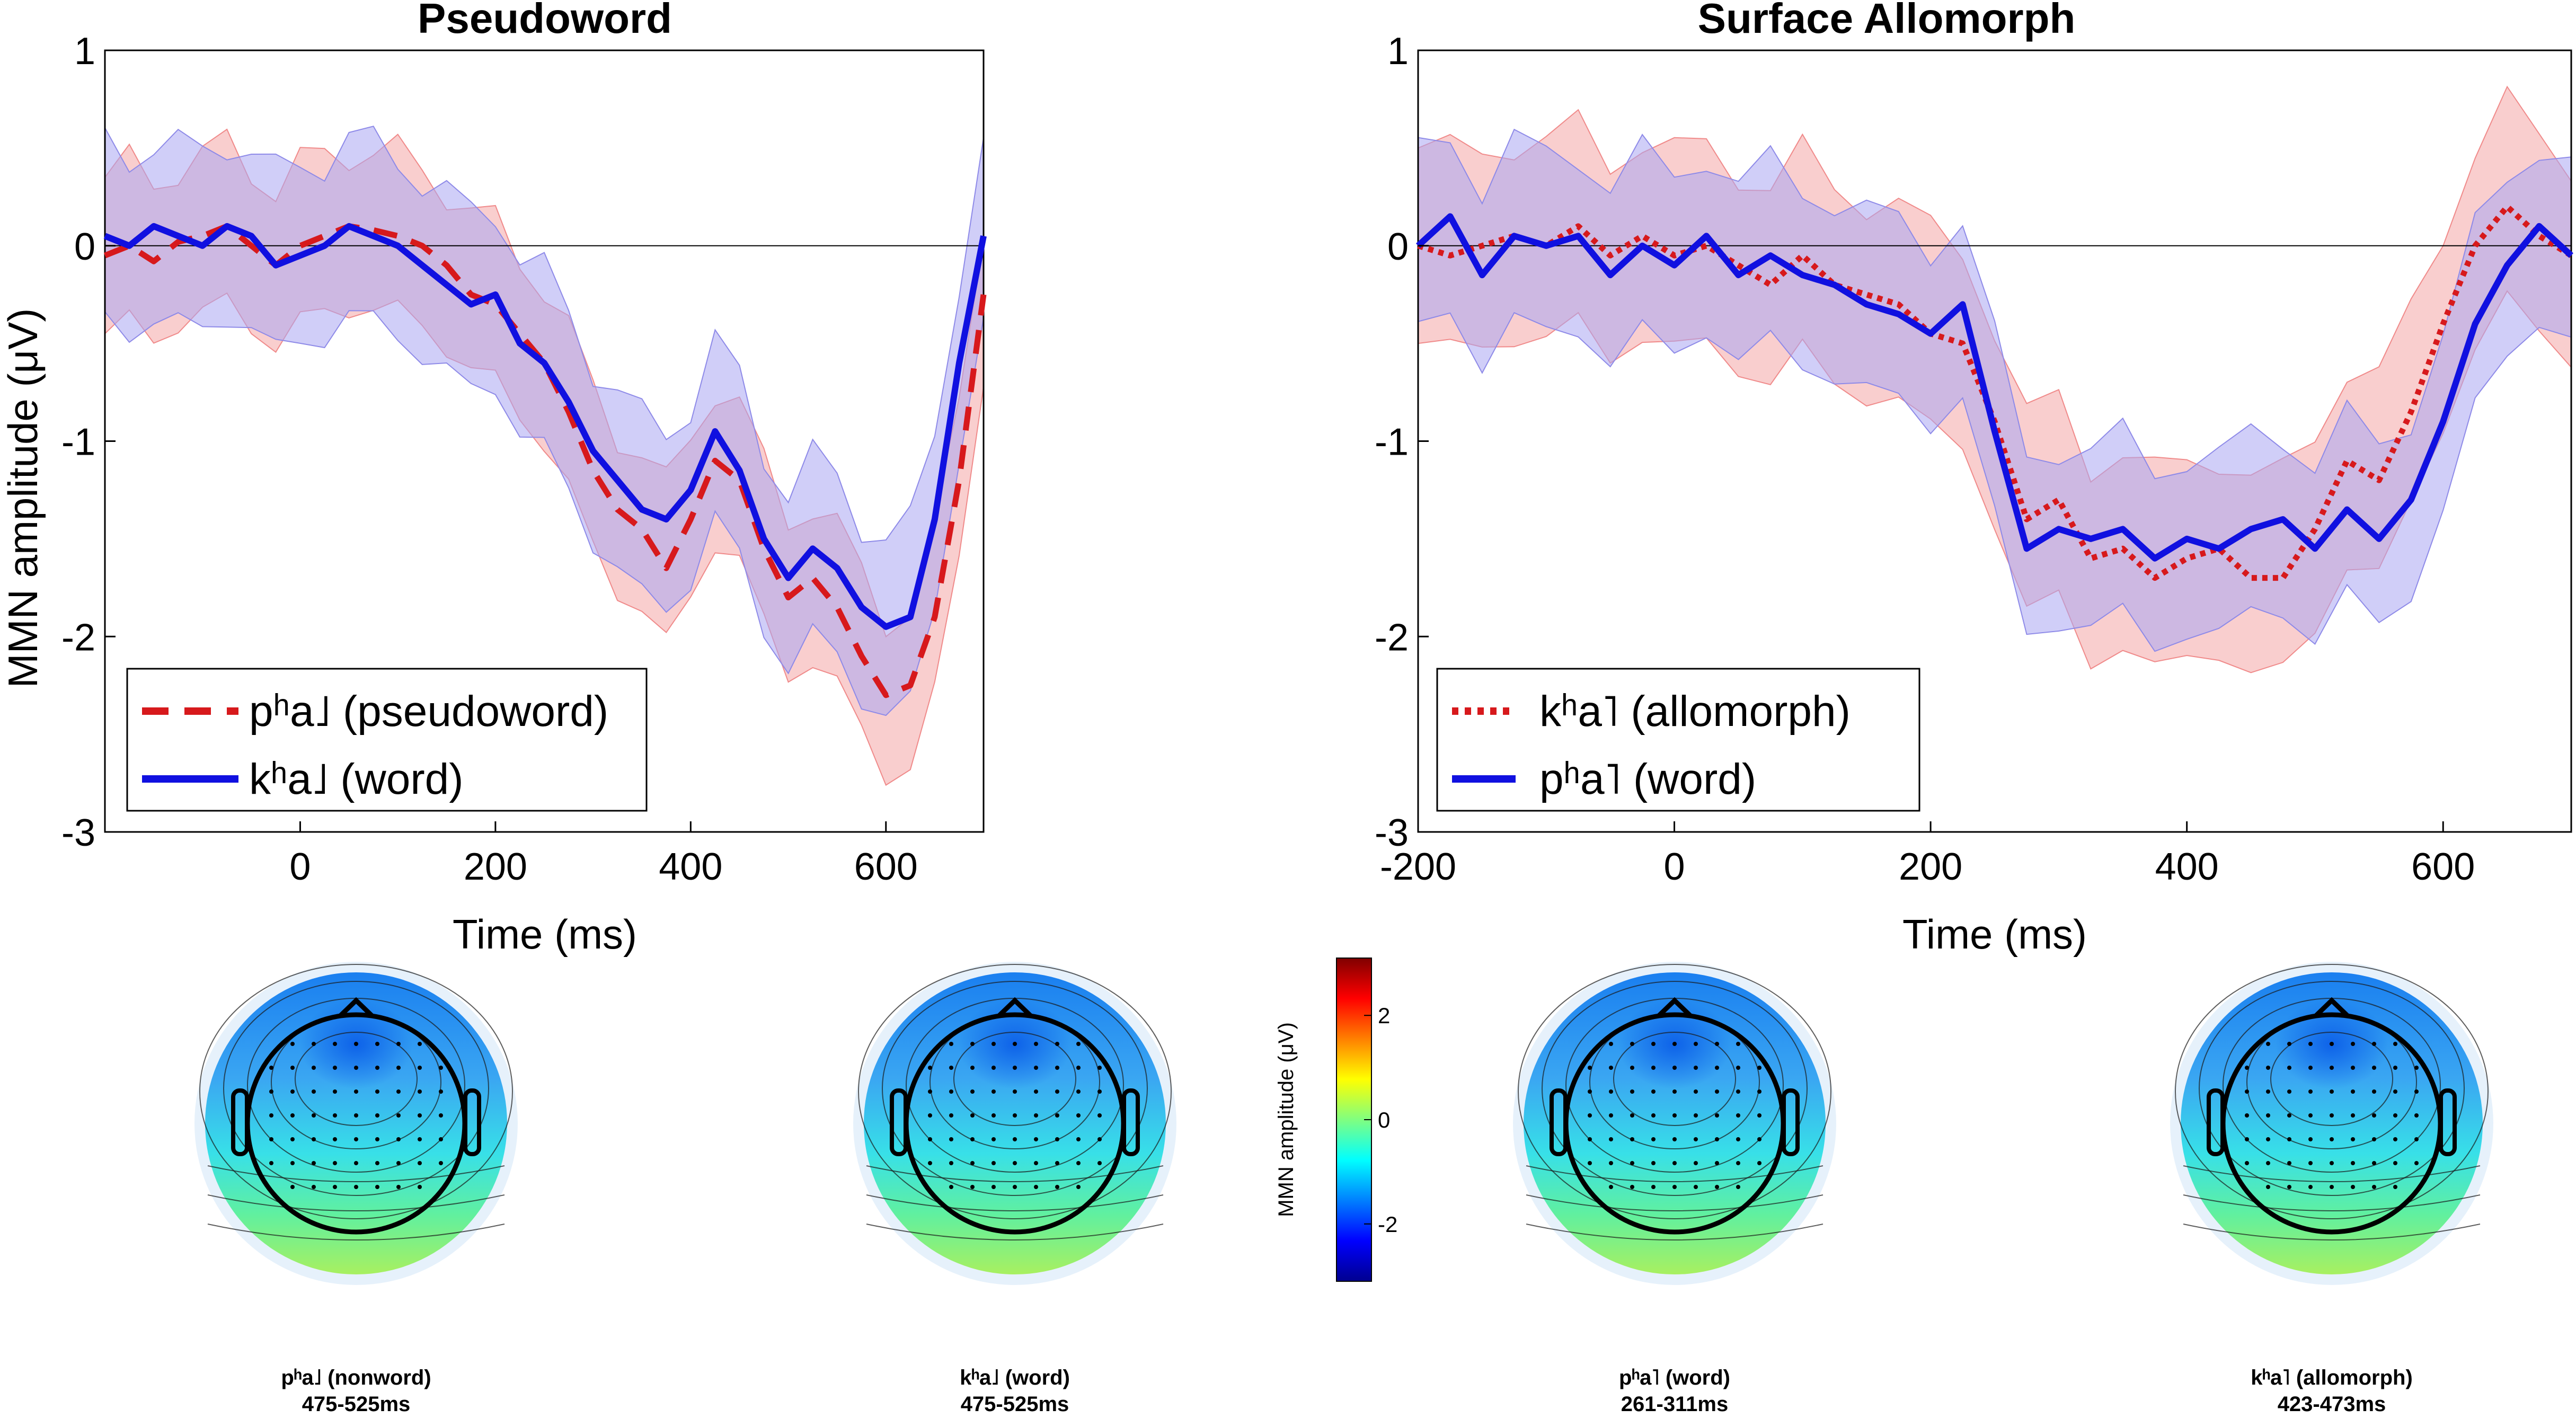  What do you see at coordinates (356, 1377) in the screenshot?
I see `topoplot-condition: pʰa˩ (nonword)` at bounding box center [356, 1377].